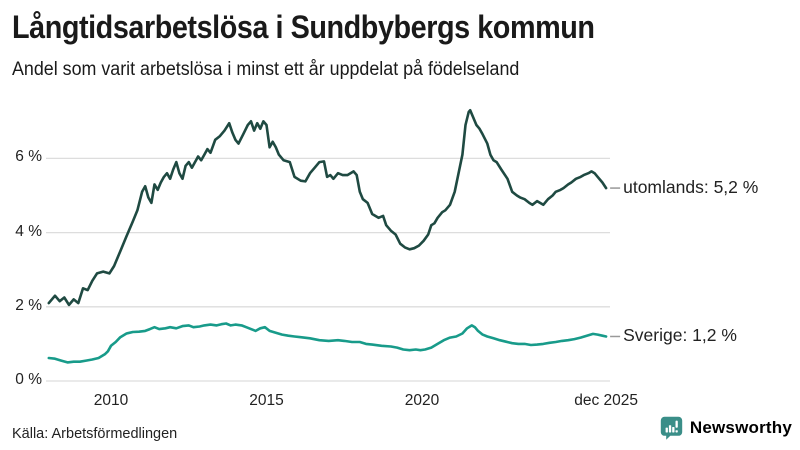  Describe the element at coordinates (691, 187) in the screenshot. I see `utomlands-series-label: utomlands: 5,2 %` at that location.